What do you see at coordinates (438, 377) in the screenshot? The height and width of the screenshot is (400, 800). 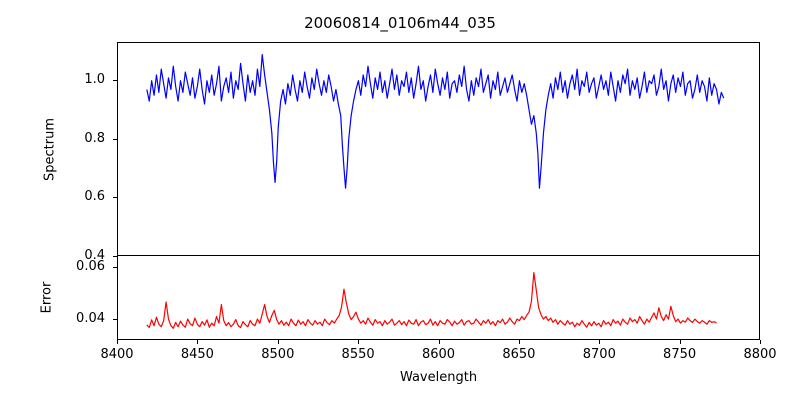 I see `x-axis-label: Wavelength` at bounding box center [438, 377].